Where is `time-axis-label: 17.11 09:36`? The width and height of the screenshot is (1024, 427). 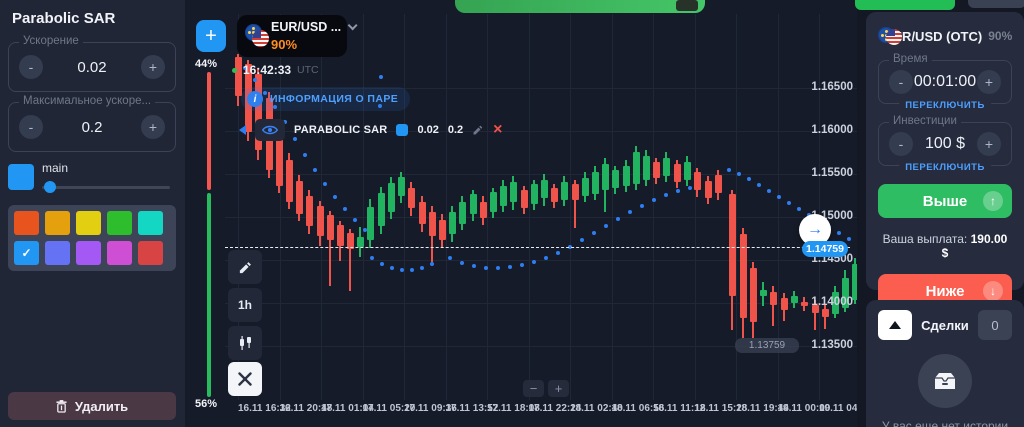
time-axis-label: 17.11 09:36 is located at coordinates (430, 408).